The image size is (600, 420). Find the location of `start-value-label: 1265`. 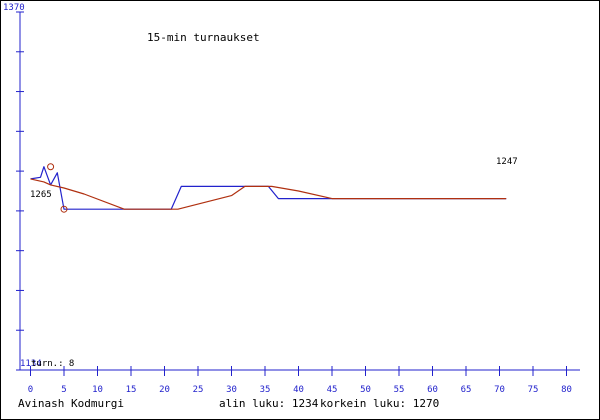

start-value-label: 1265 is located at coordinates (41, 195).